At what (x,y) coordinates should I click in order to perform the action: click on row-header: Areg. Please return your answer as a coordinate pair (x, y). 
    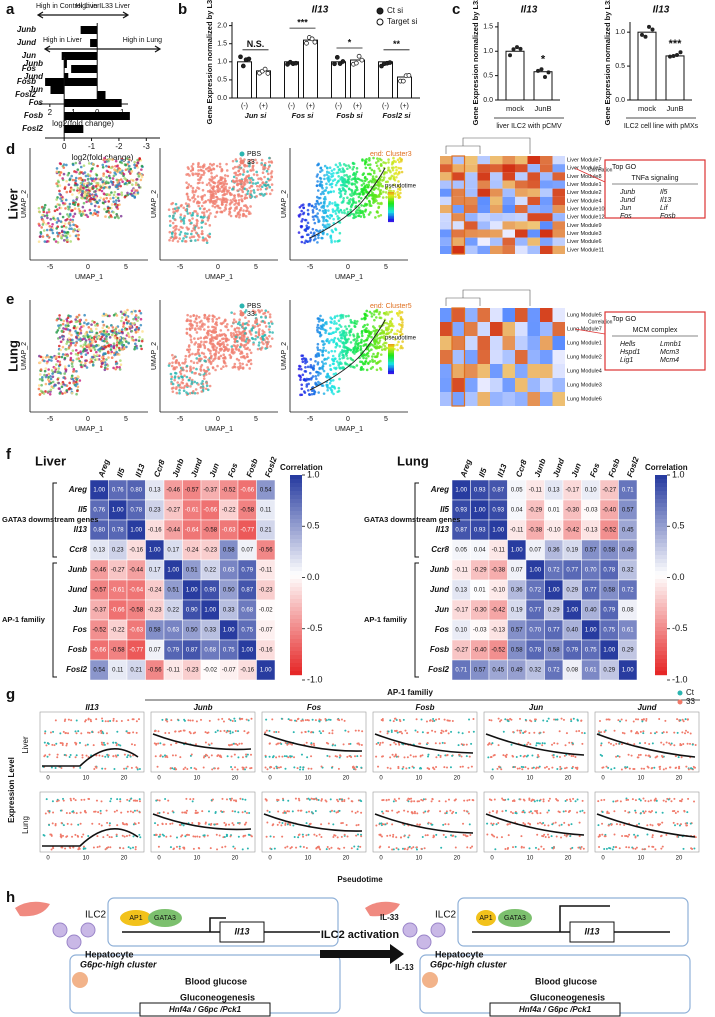
    Looking at the image, I should click on (77, 489).